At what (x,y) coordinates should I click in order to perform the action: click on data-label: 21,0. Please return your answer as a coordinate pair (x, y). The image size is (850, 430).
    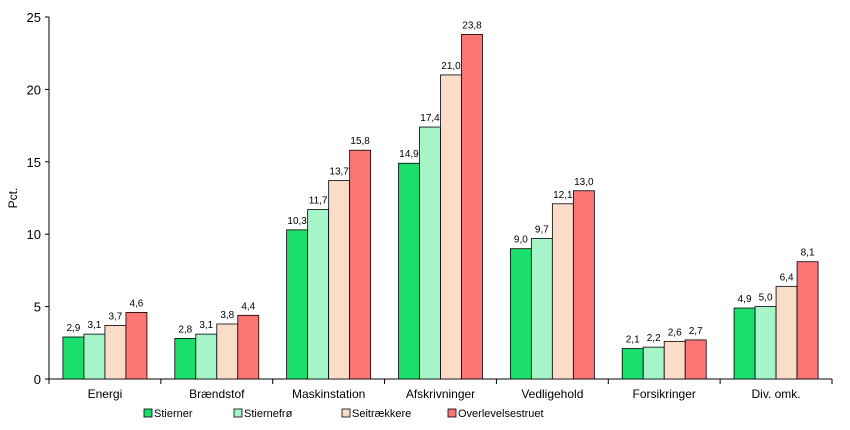
    Looking at the image, I should click on (451, 66).